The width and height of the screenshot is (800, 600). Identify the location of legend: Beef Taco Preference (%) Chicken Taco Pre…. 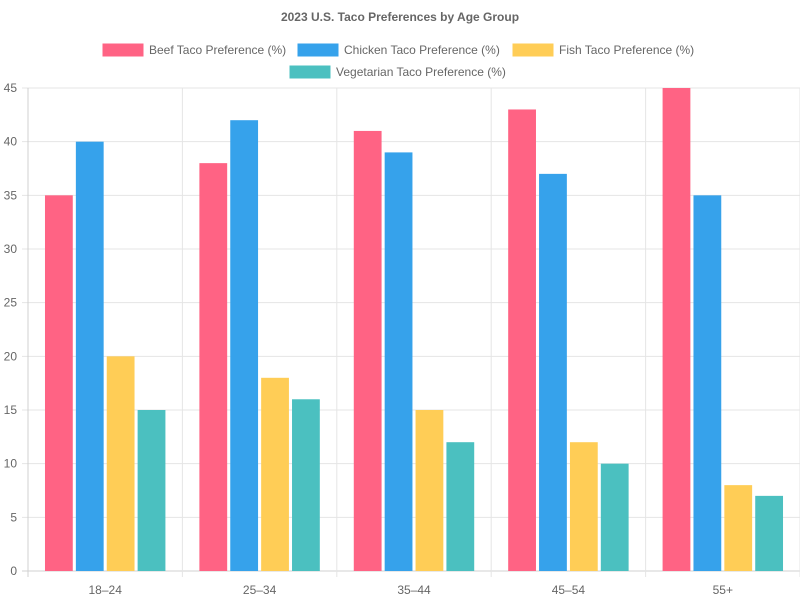
(398, 61).